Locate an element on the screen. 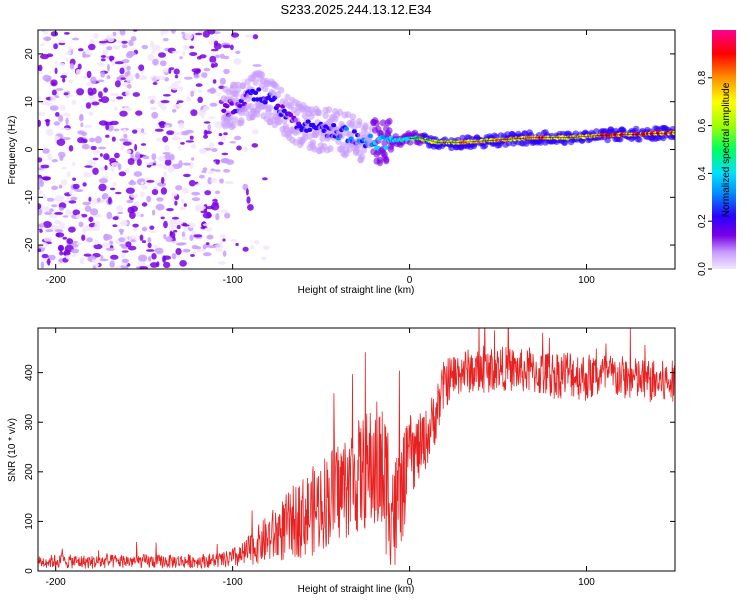  y-tick-label: -20 is located at coordinates (29, 244).